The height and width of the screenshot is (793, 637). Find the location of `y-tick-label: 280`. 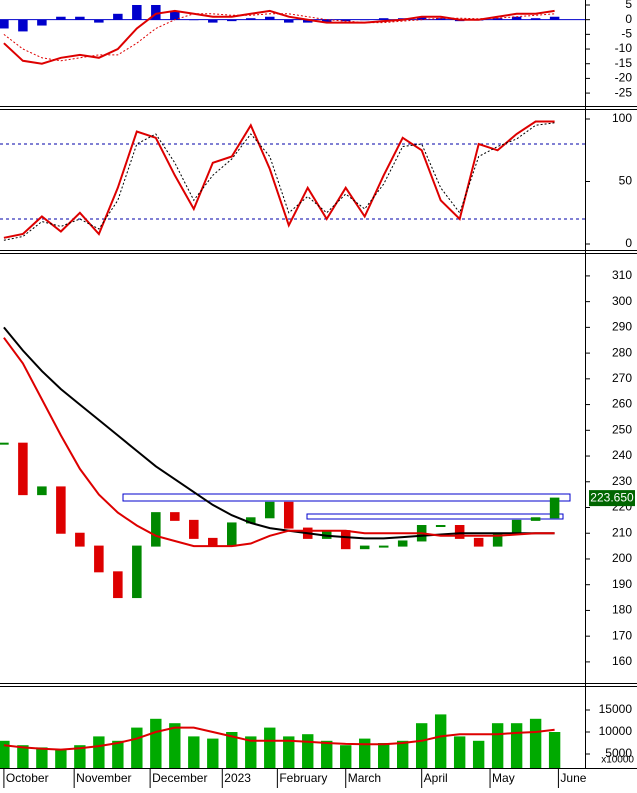

y-tick-label: 280 is located at coordinates (622, 352).